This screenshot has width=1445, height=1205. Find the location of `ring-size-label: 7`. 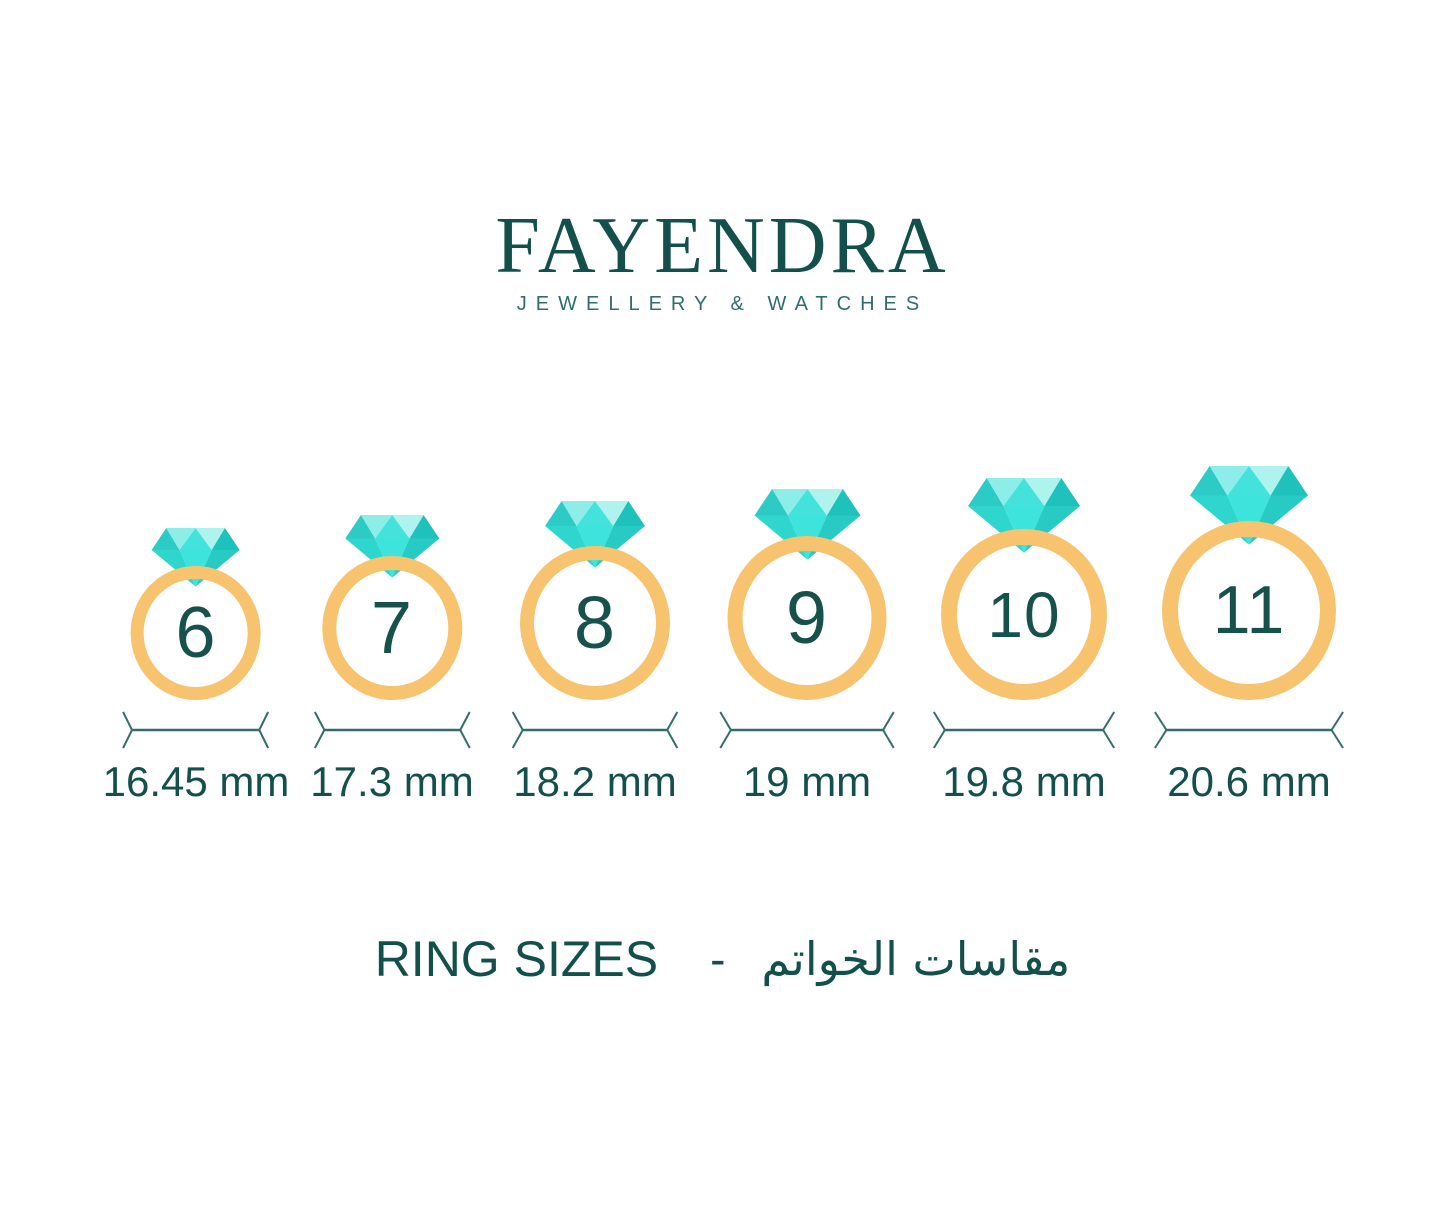

ring-size-label: 7 is located at coordinates (392, 627).